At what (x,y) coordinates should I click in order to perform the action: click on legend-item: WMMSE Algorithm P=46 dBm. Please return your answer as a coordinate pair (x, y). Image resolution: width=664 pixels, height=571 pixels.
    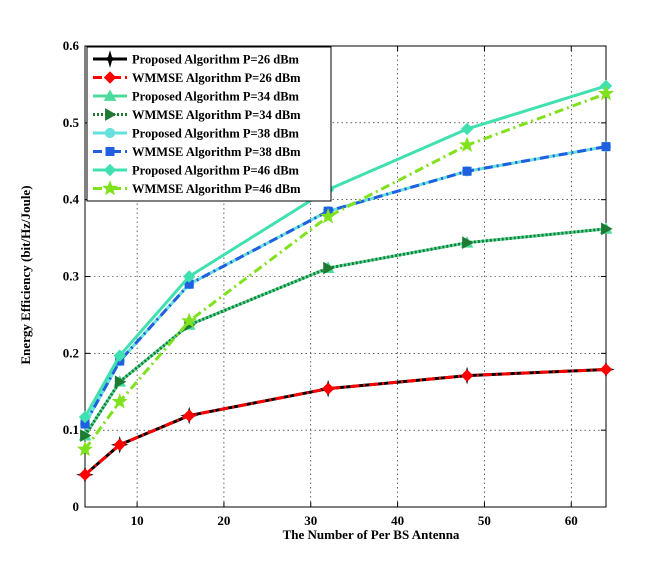
    Looking at the image, I should click on (197, 188).